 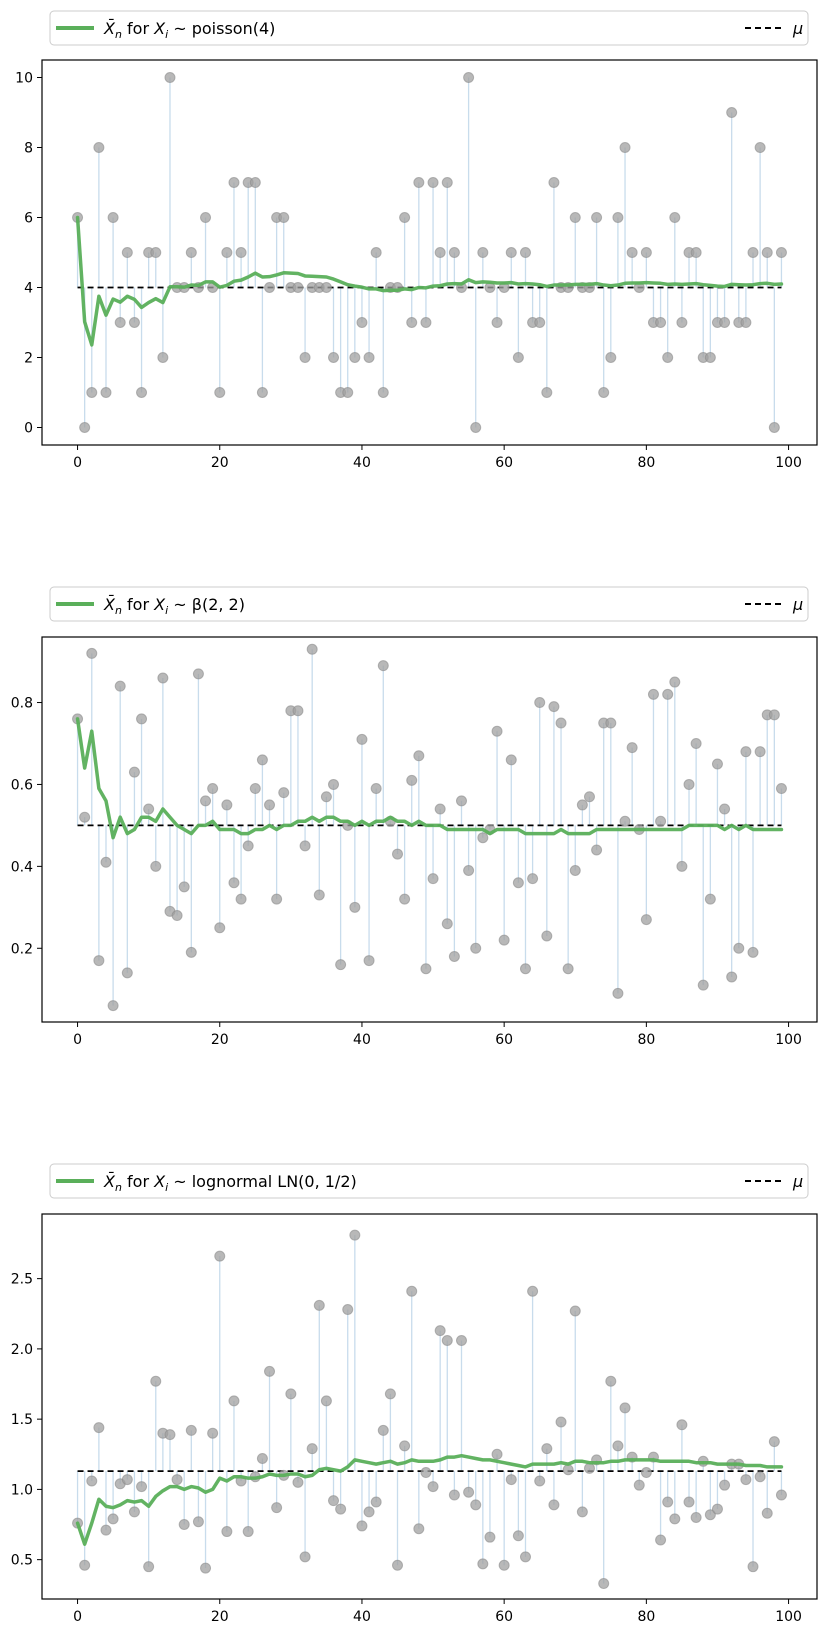 I want to click on legend-label-sample-mean: X̄n for Xi ~ poisson(4), so click(x=189, y=30).